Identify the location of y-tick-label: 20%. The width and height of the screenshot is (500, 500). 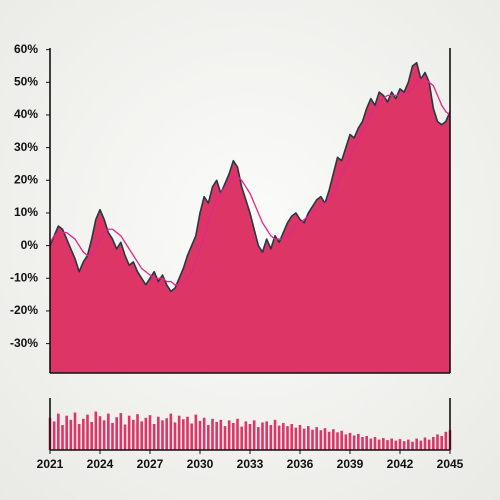
(26, 179).